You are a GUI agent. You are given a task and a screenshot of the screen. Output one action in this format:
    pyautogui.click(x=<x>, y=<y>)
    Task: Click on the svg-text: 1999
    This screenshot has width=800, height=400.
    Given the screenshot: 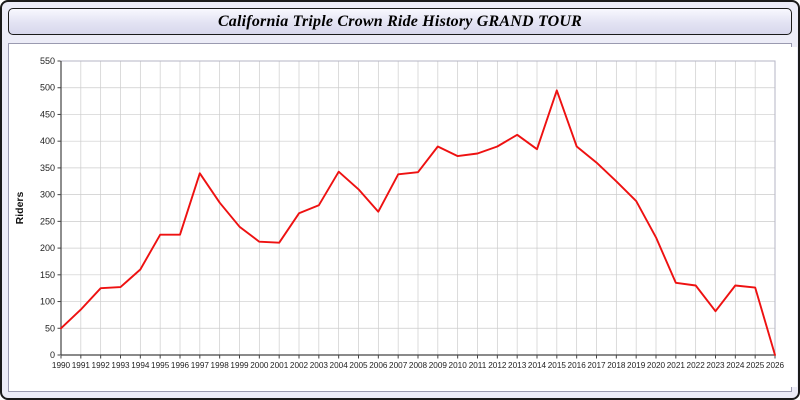 What is the action you would take?
    pyautogui.click(x=239, y=365)
    